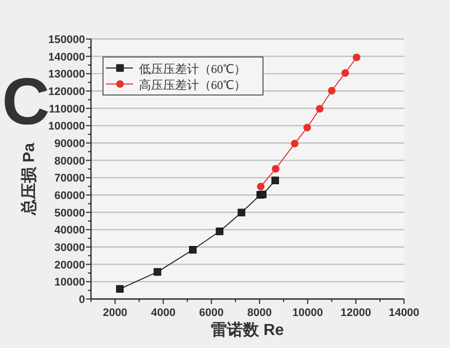  Describe the element at coordinates (69, 196) in the screenshot. I see `y-tick-label: 60000` at that location.